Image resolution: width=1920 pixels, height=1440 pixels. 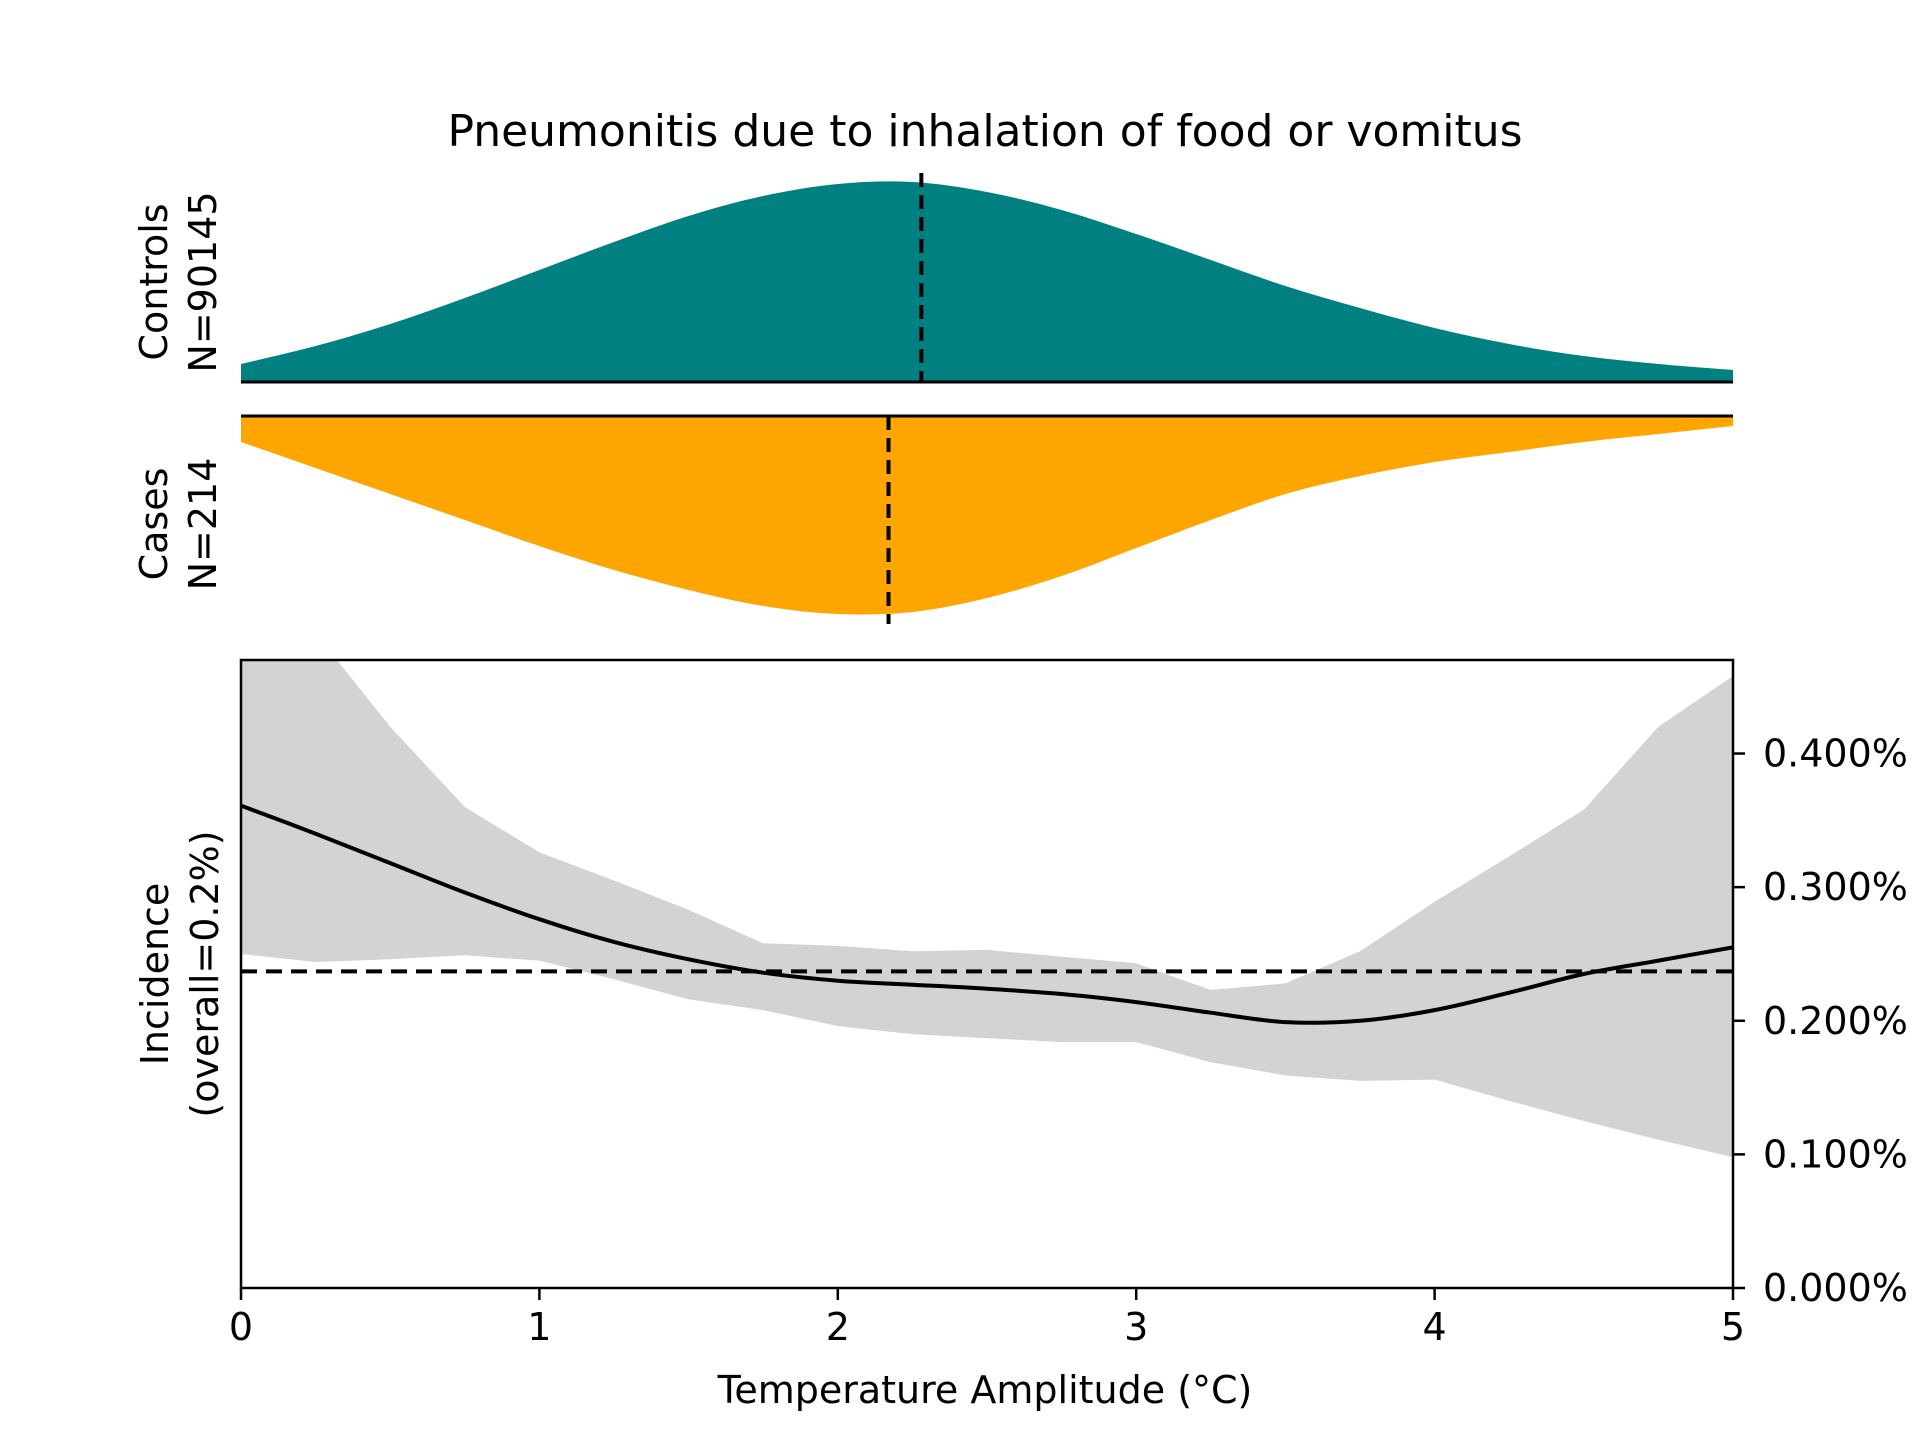 I want to click on y-axis-label-overall: (overall=0.2%), so click(x=205, y=973).